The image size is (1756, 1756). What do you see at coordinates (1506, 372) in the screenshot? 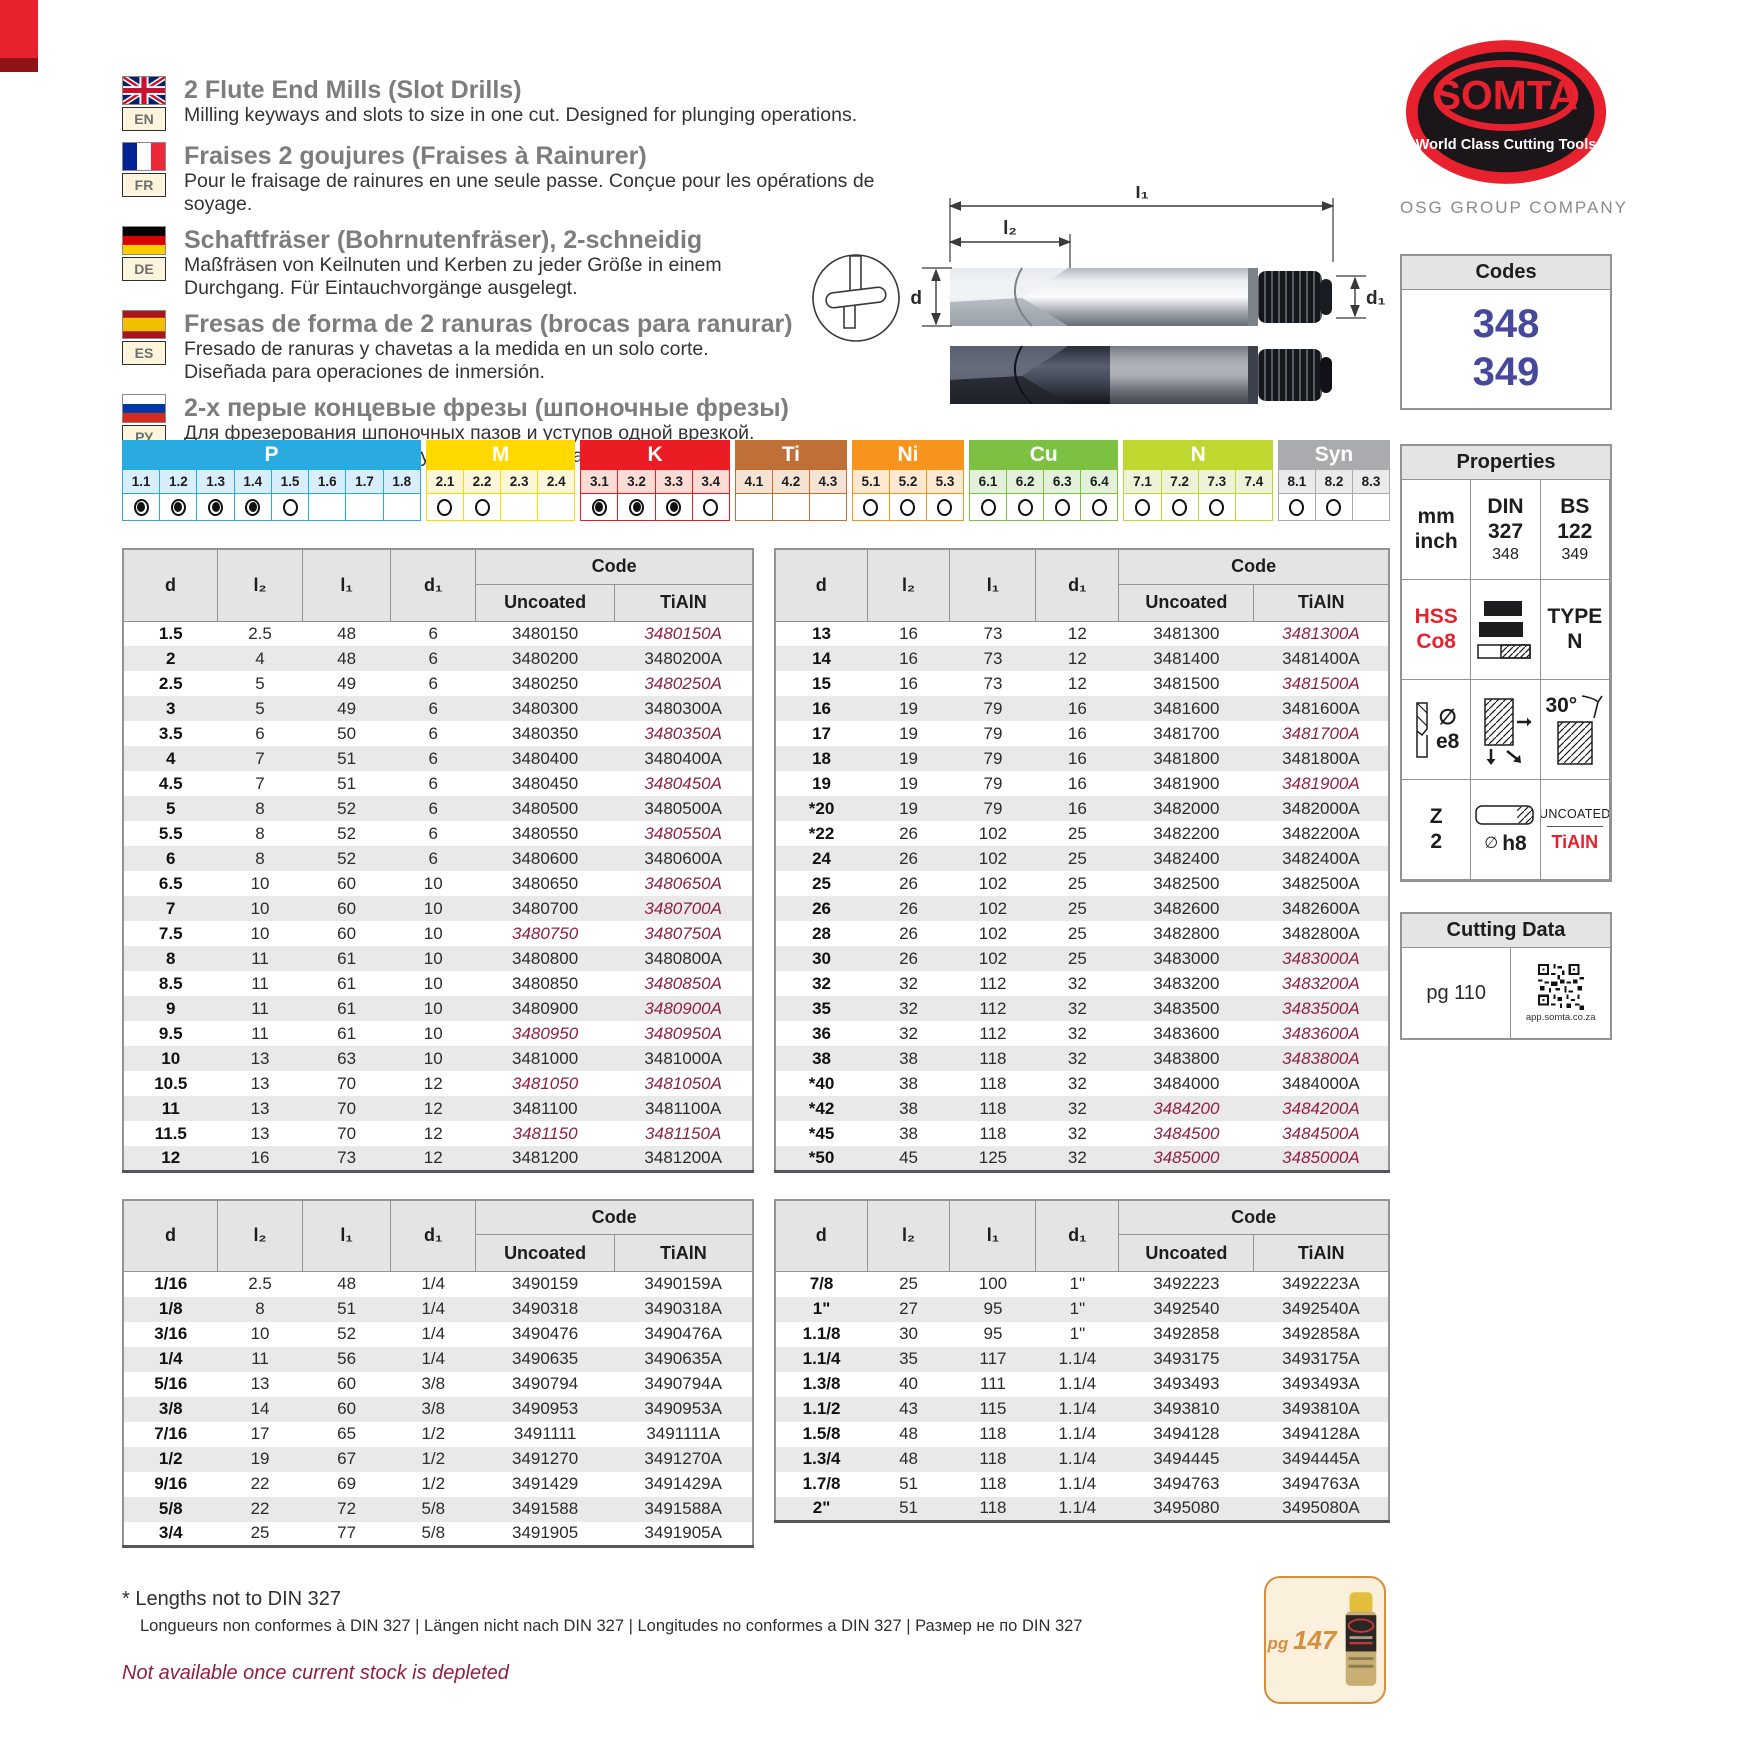
I see `code-value: 349` at bounding box center [1506, 372].